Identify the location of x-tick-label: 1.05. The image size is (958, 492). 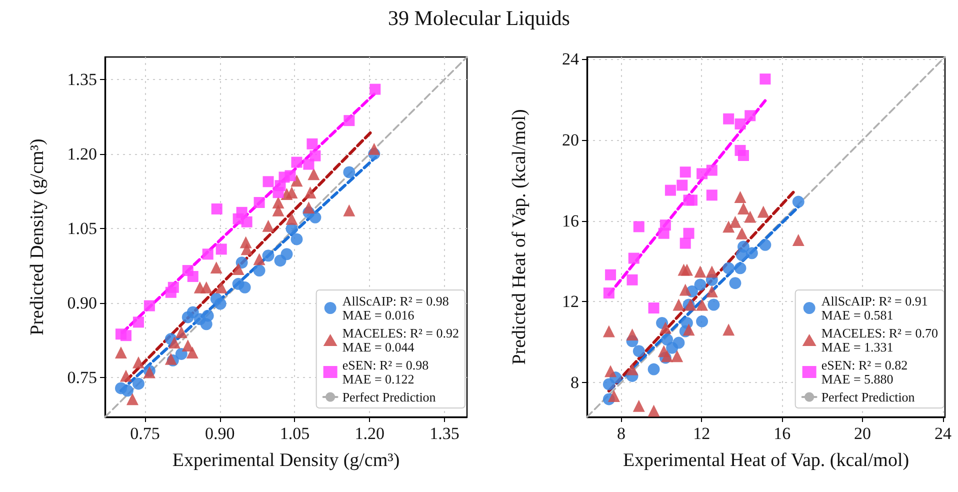
(295, 433).